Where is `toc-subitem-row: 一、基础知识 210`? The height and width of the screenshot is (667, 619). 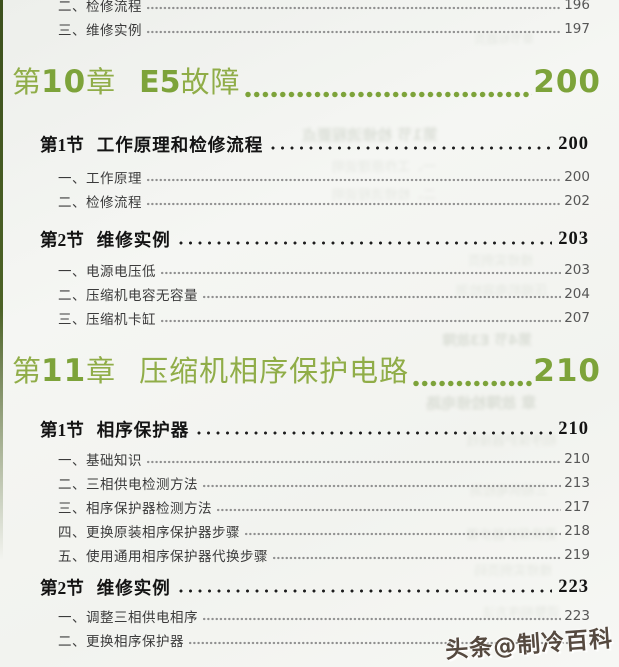 toc-subitem-row: 一、基础知识 210 is located at coordinates (324, 459).